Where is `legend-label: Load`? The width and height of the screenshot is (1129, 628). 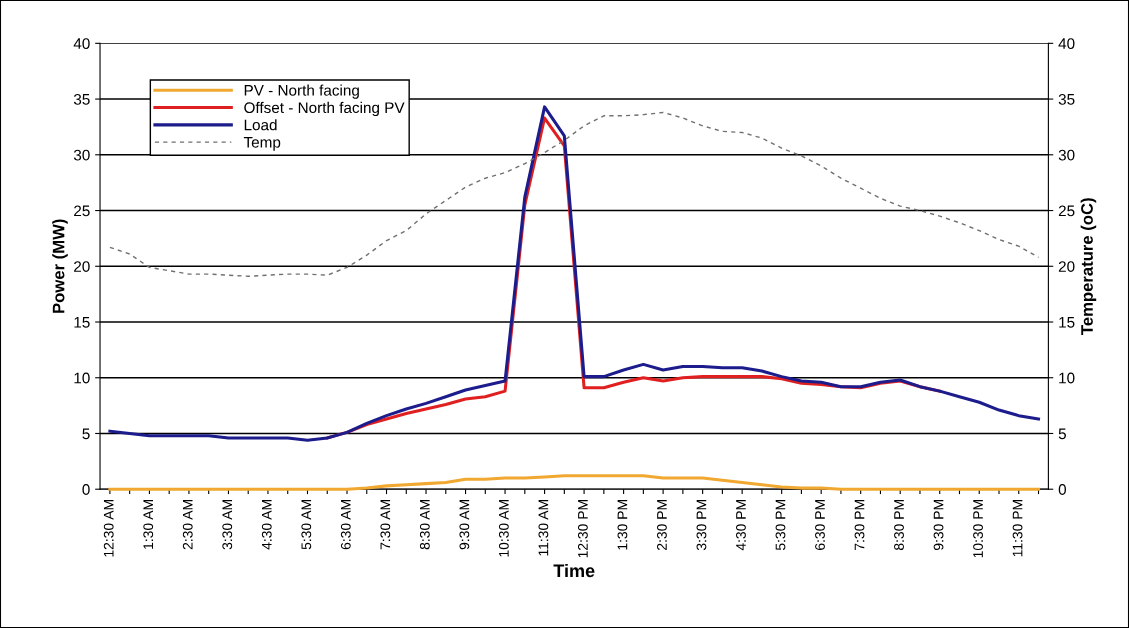 legend-label: Load is located at coordinates (260, 125).